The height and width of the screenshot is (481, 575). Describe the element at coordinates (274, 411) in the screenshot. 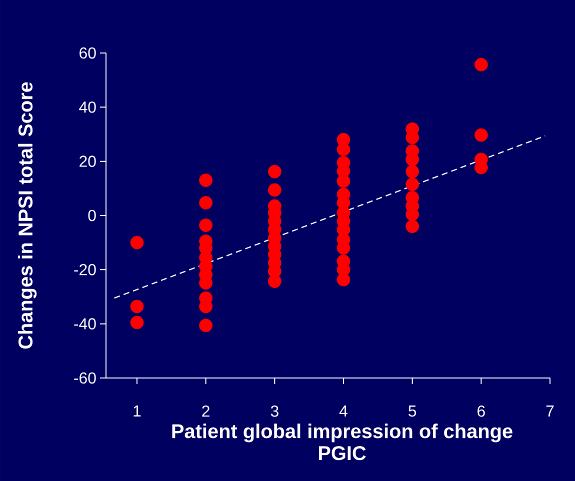

I see `x-tick-label: 3` at that location.